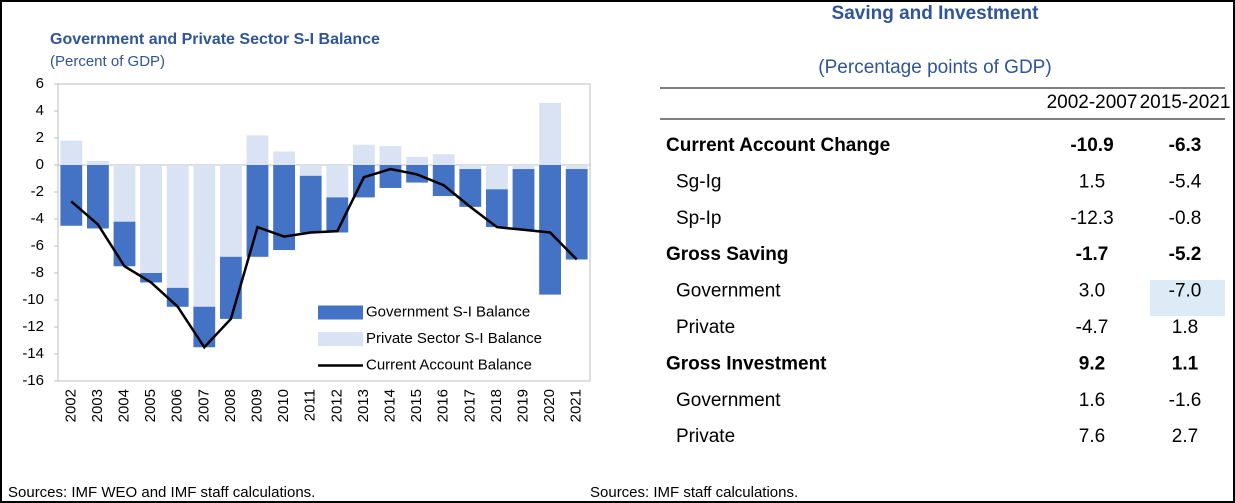 The width and height of the screenshot is (1235, 503). What do you see at coordinates (230, 405) in the screenshot?
I see `x-tick-label: 2008` at bounding box center [230, 405].